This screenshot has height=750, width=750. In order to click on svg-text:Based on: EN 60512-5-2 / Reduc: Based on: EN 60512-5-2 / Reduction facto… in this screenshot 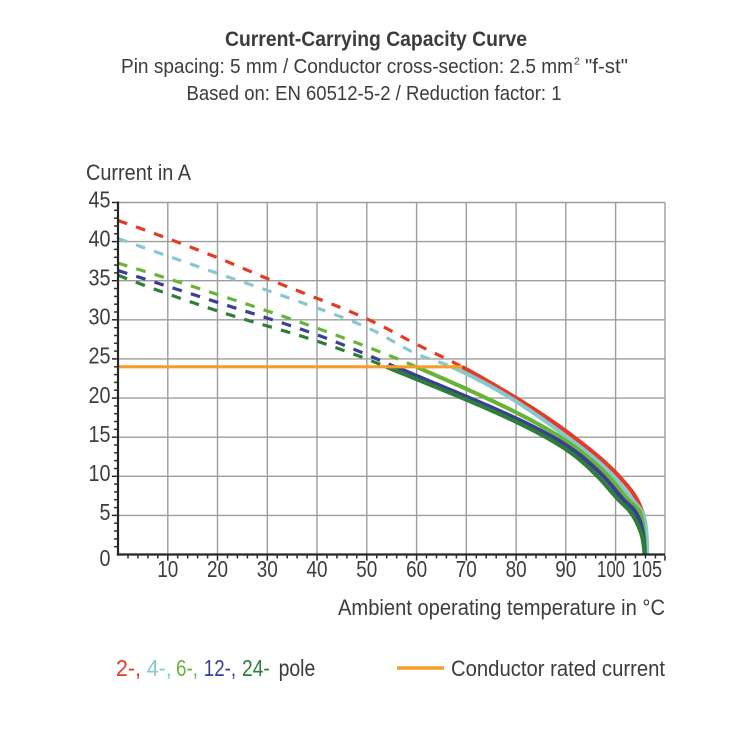, I will do `click(374, 93)`.